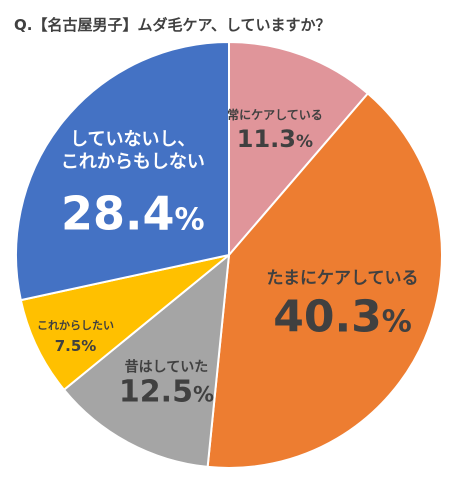  Describe the element at coordinates (172, 25) in the screenshot. I see `chart-title: Q.【名古屋男子】ムダ毛ケア、していますか？` at that location.